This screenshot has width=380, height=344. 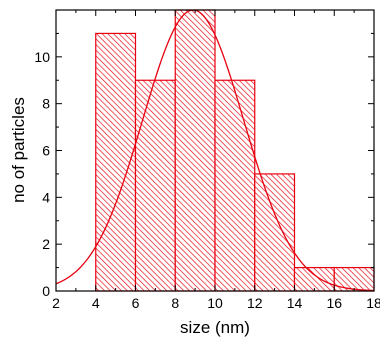 What do you see at coordinates (42, 57) in the screenshot?
I see `y-tick-label: 10` at bounding box center [42, 57].